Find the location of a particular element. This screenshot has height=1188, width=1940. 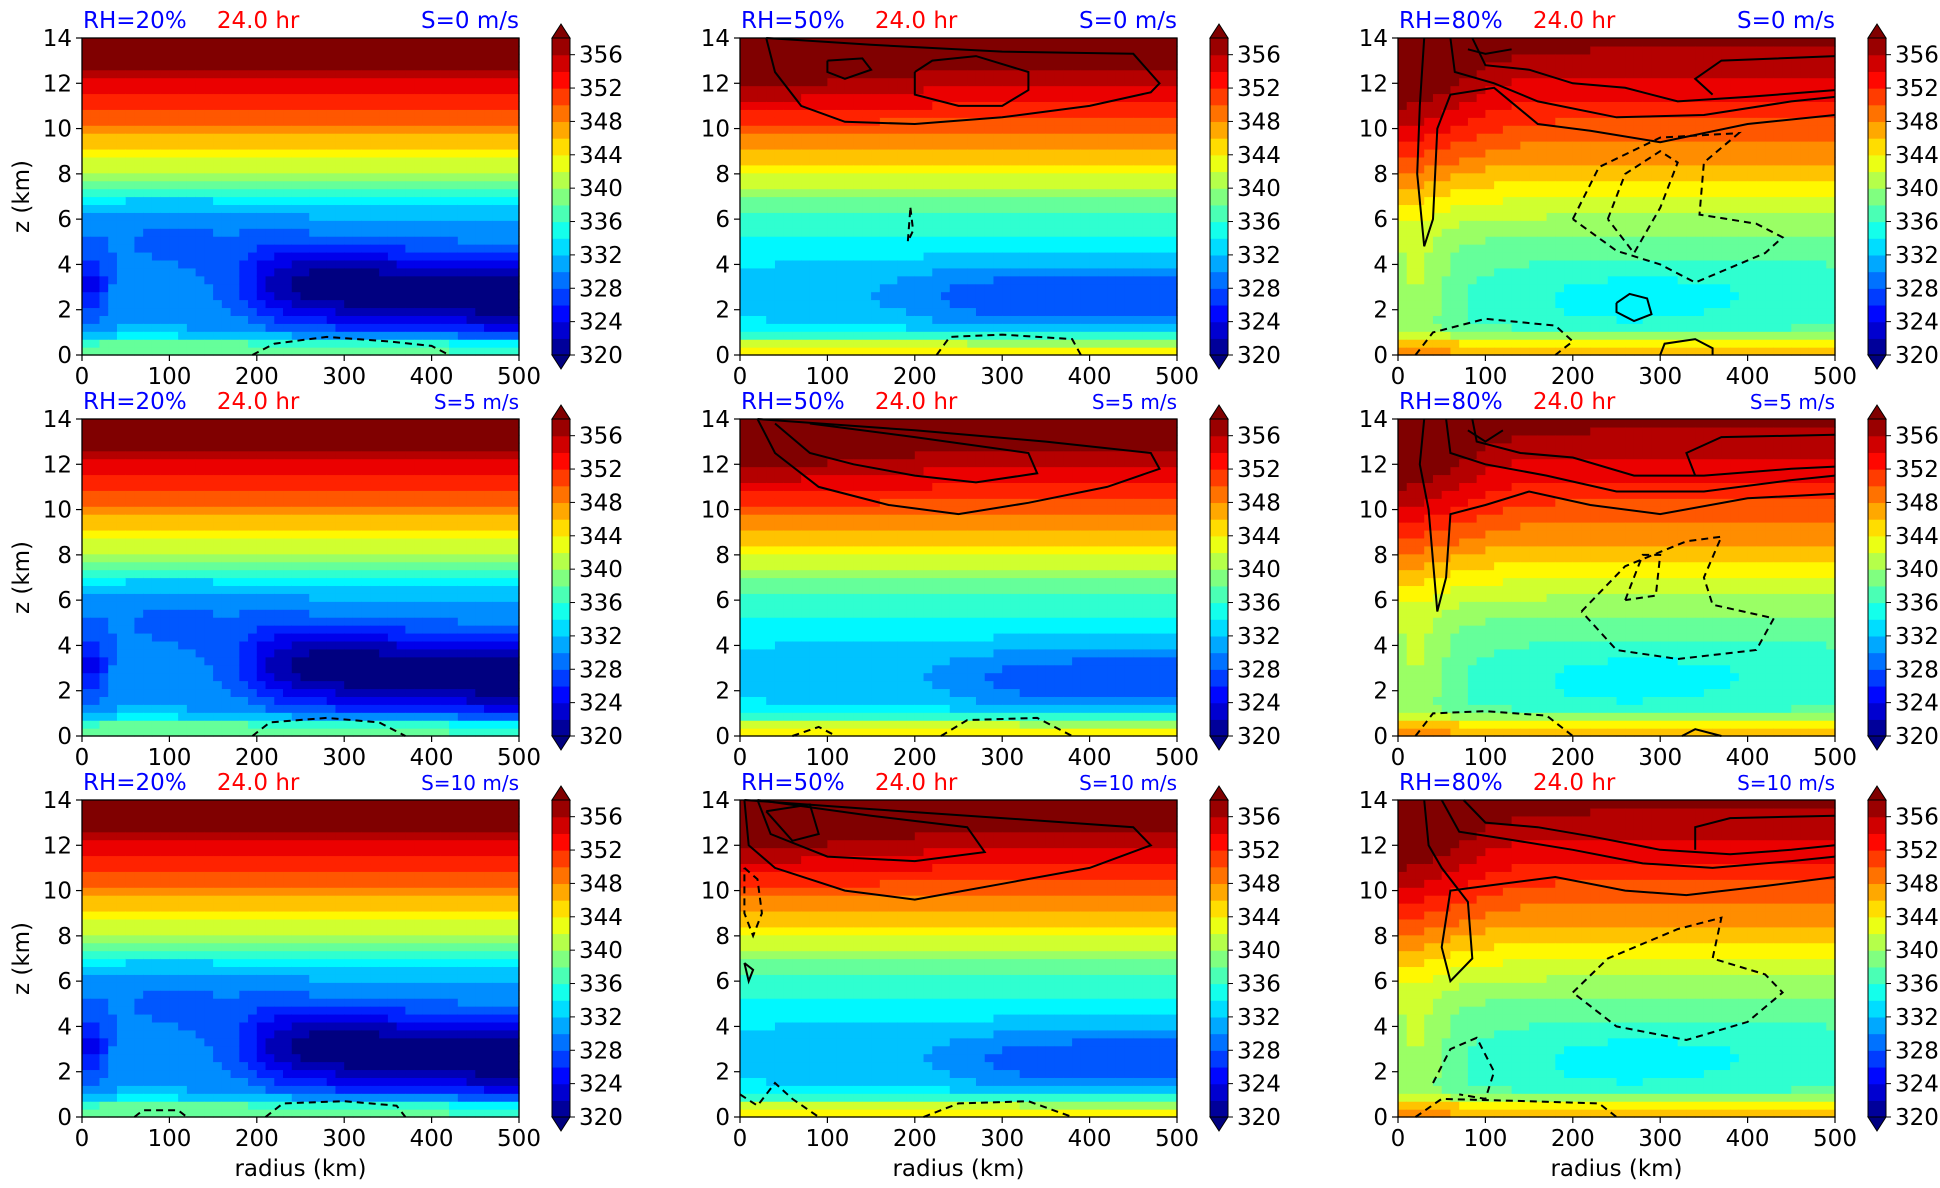

contour-dashed is located at coordinates (350, 345).